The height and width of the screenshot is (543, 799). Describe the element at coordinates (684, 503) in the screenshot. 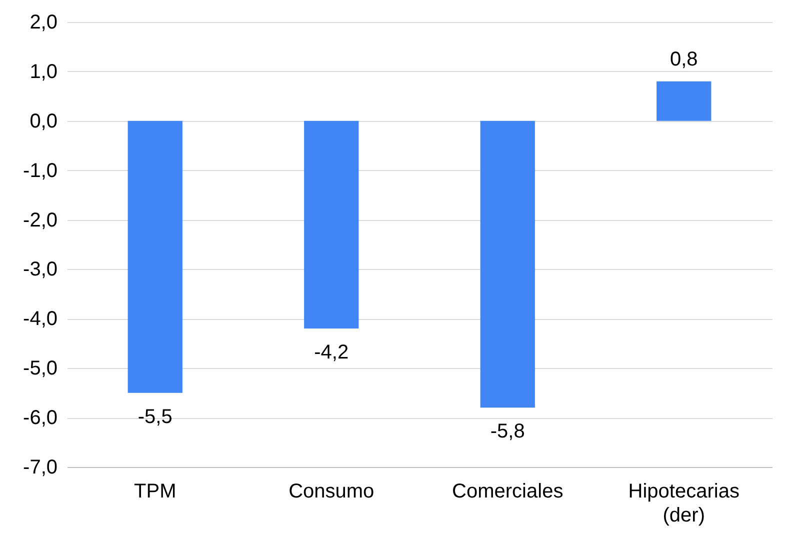

I see `x-tick-label: Hipotecarias (der)` at that location.